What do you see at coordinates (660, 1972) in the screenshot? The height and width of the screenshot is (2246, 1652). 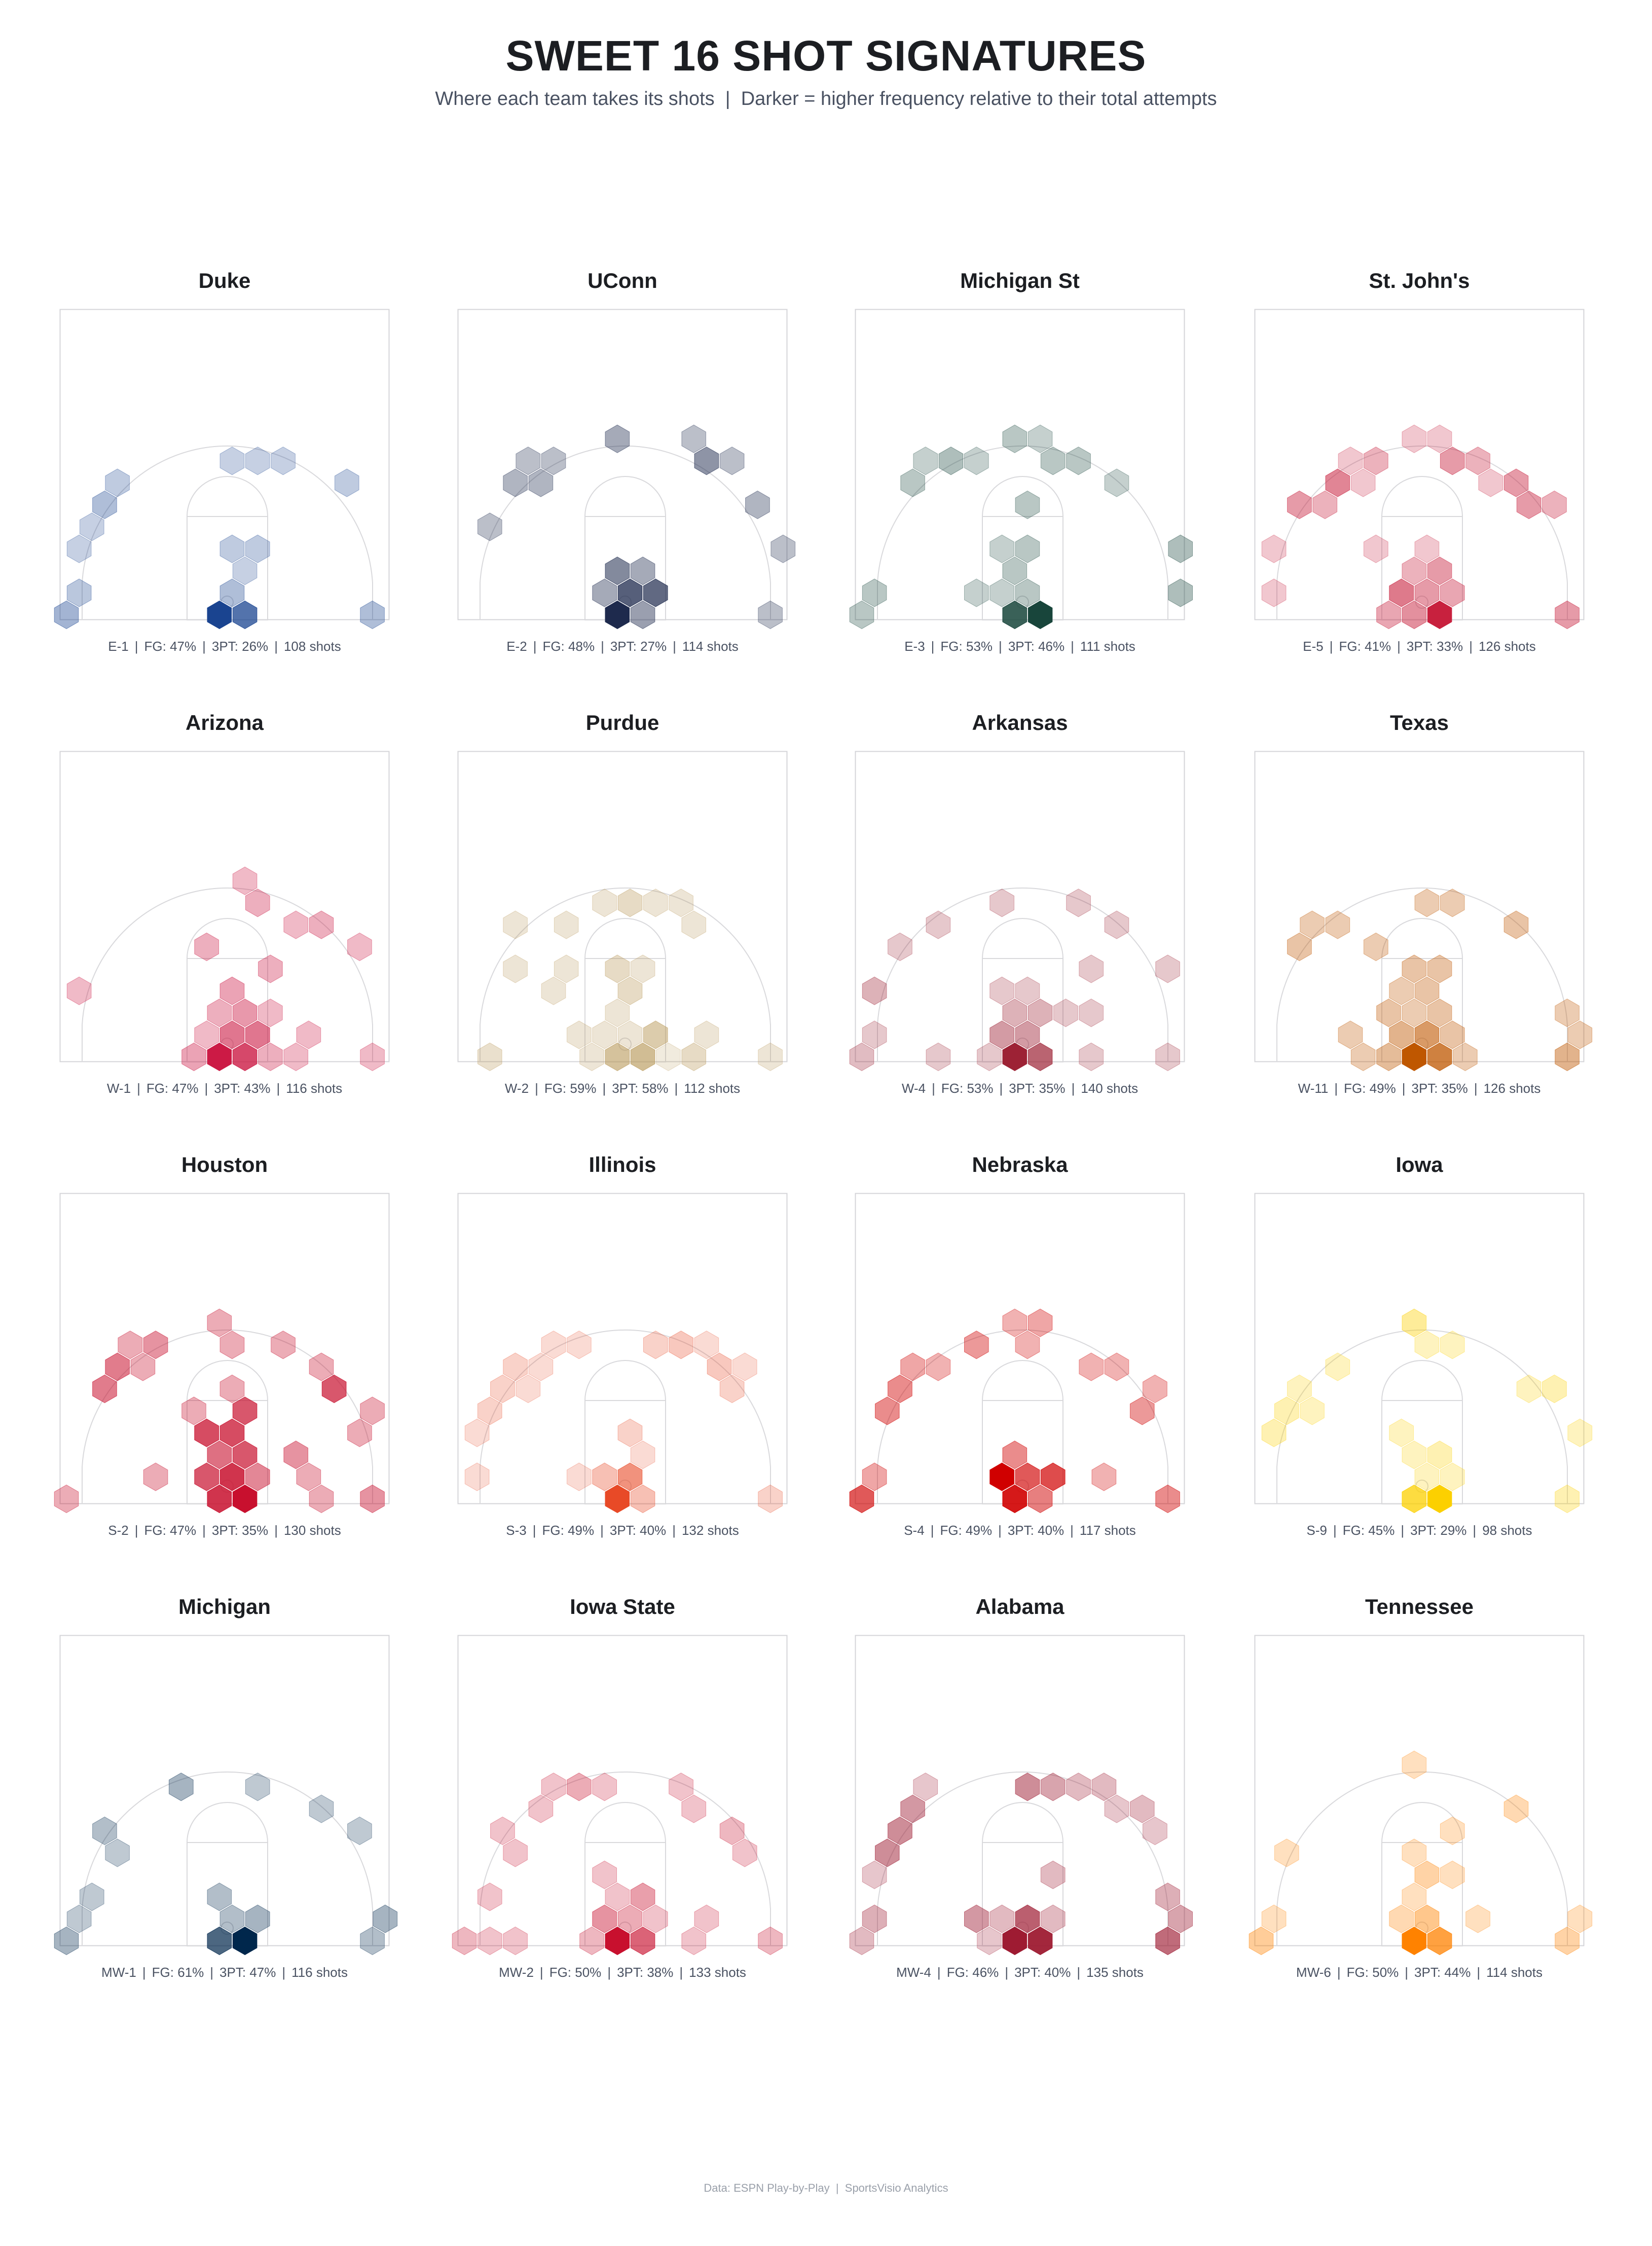 I see `three-pt-value: 38%` at bounding box center [660, 1972].